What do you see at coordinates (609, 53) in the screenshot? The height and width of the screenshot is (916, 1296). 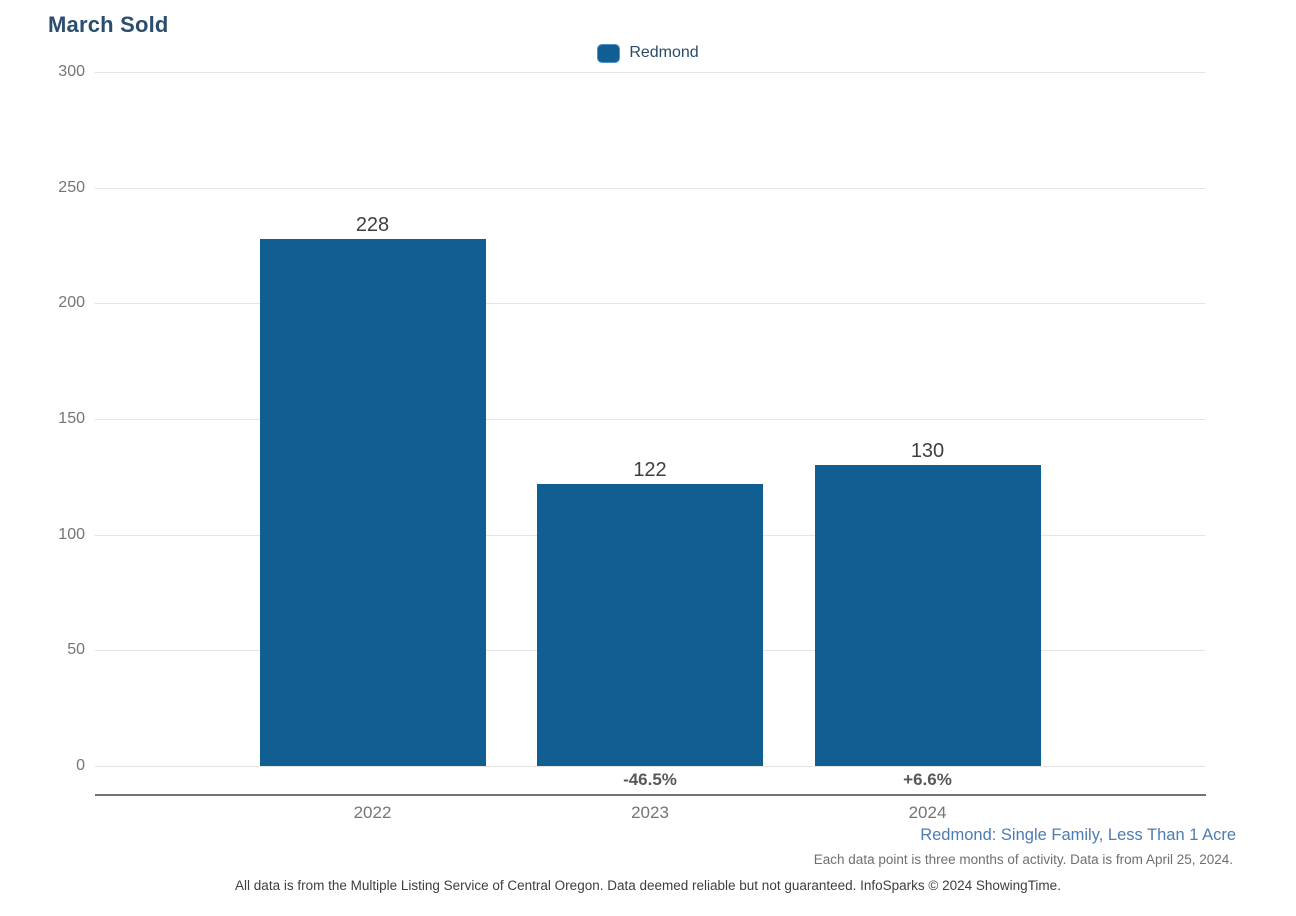 I see `legend-swatch-redmond` at bounding box center [609, 53].